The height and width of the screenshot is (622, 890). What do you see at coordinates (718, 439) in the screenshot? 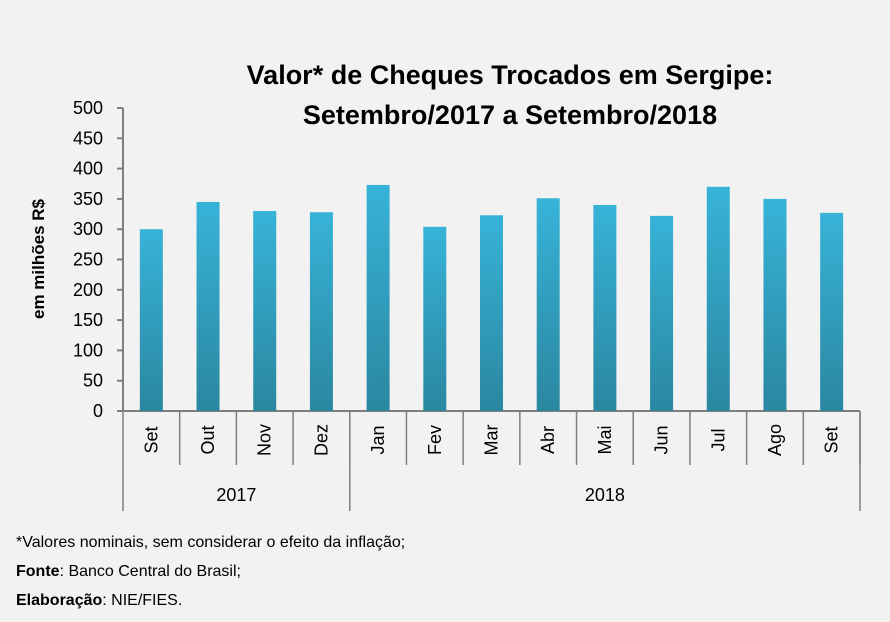
I see `x-tick-label: Jul` at bounding box center [718, 439].